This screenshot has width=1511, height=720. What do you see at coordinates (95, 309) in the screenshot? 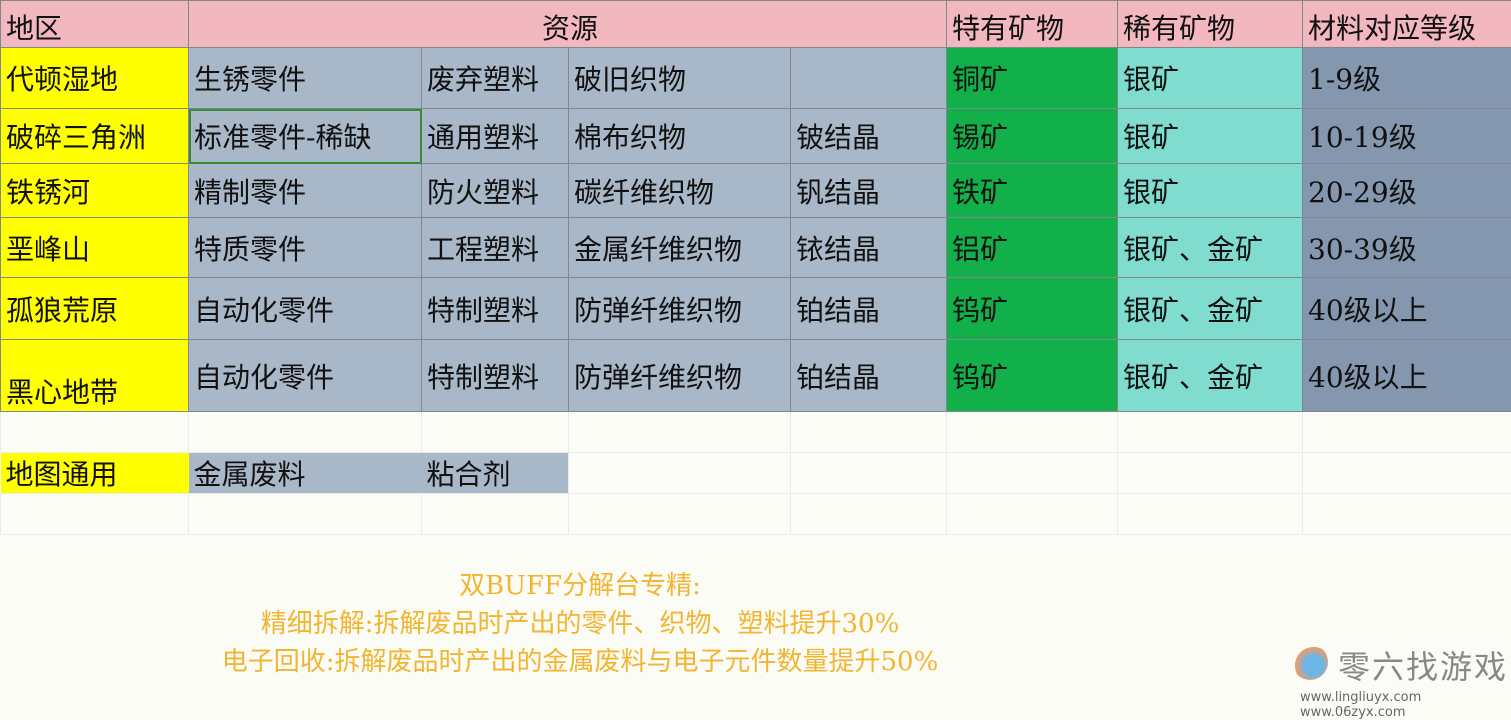
I see `cell-region: 孤狼荒原` at bounding box center [95, 309].